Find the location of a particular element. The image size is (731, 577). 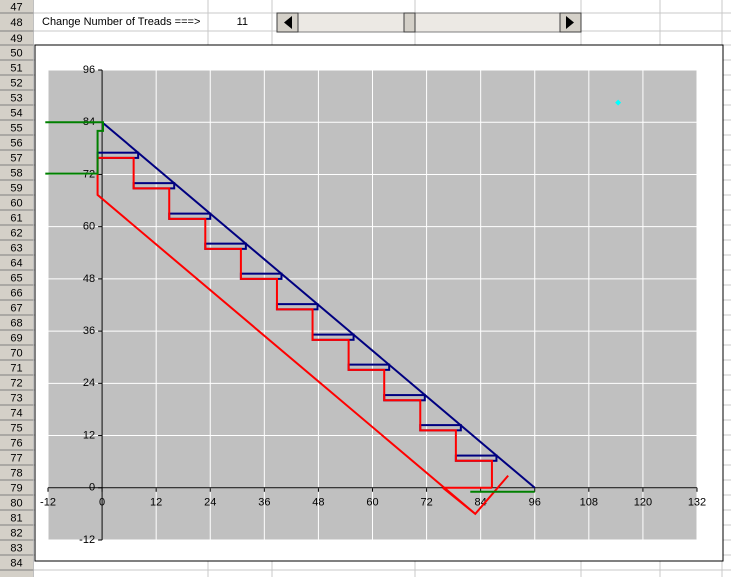

row-number: 62 is located at coordinates (16, 233).